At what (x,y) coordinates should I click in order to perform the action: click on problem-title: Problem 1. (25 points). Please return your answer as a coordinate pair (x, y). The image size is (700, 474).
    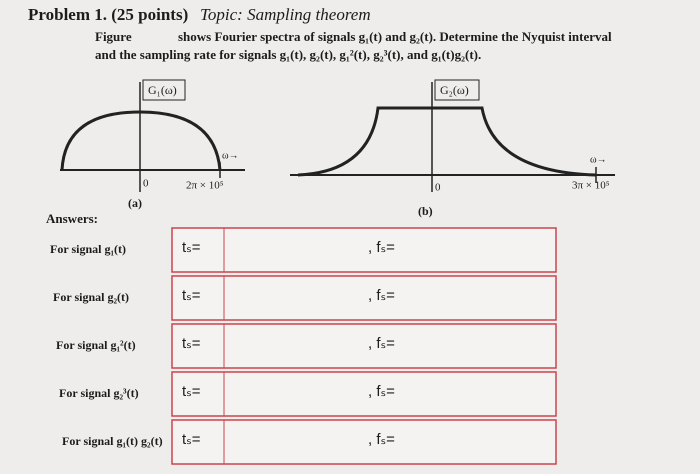
    Looking at the image, I should click on (108, 14).